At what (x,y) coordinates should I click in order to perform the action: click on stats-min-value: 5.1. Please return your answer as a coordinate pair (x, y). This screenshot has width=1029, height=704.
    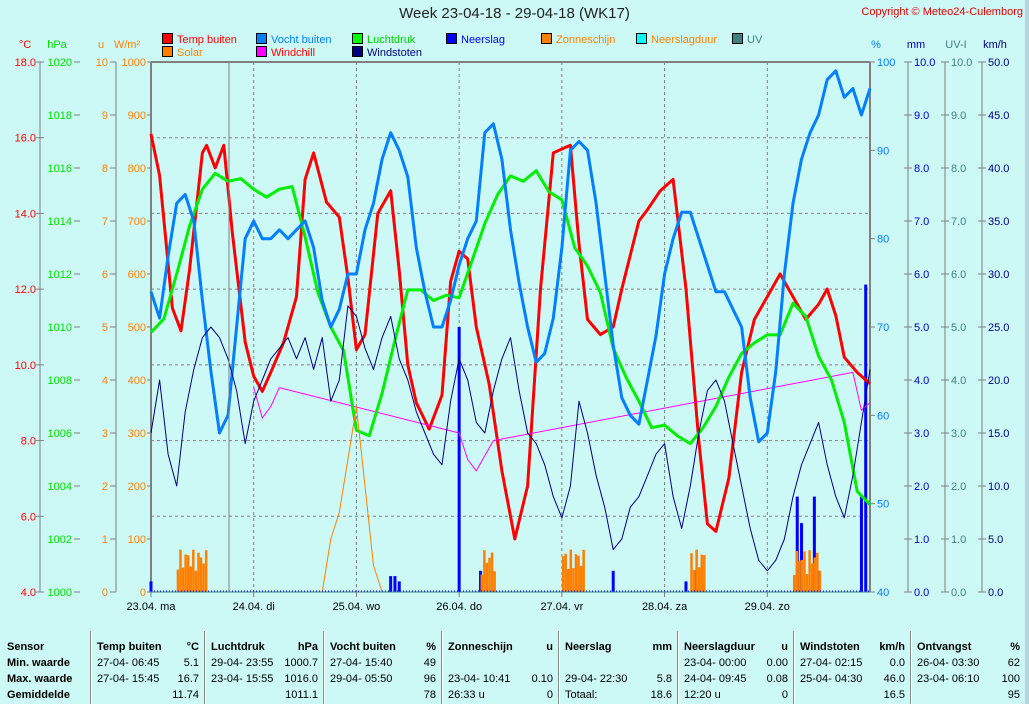
    Looking at the image, I should click on (191, 663).